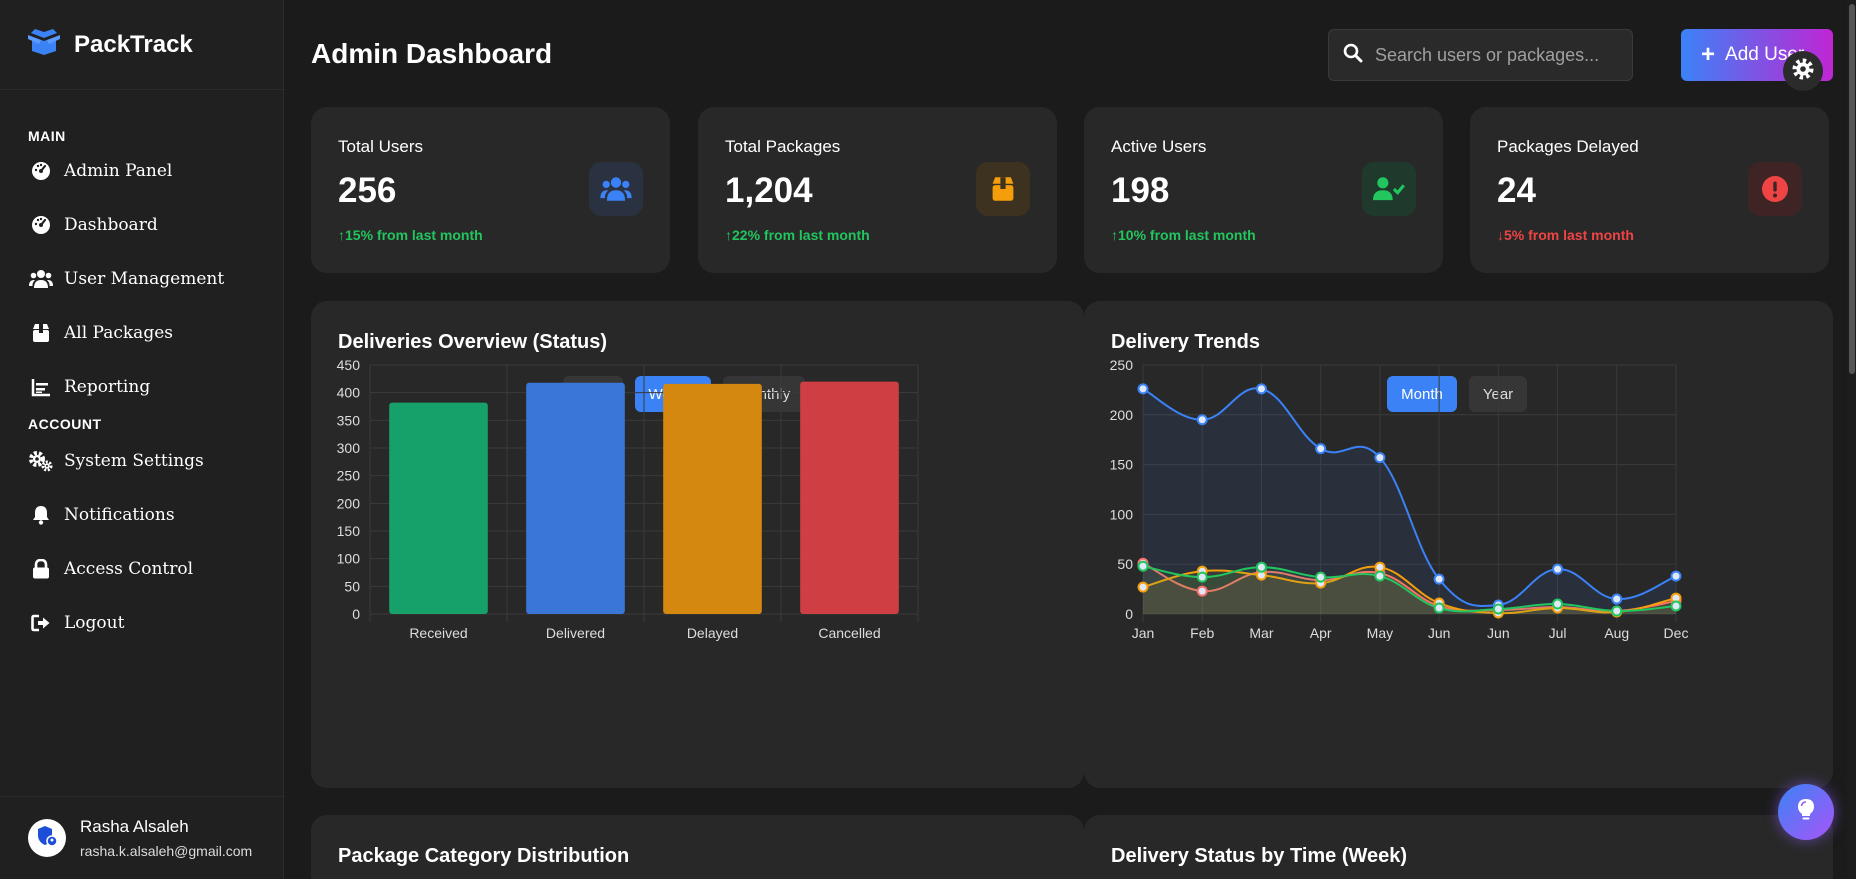 The image size is (1856, 879). Describe the element at coordinates (1616, 633) in the screenshot. I see `x-tick-label: Aug` at that location.